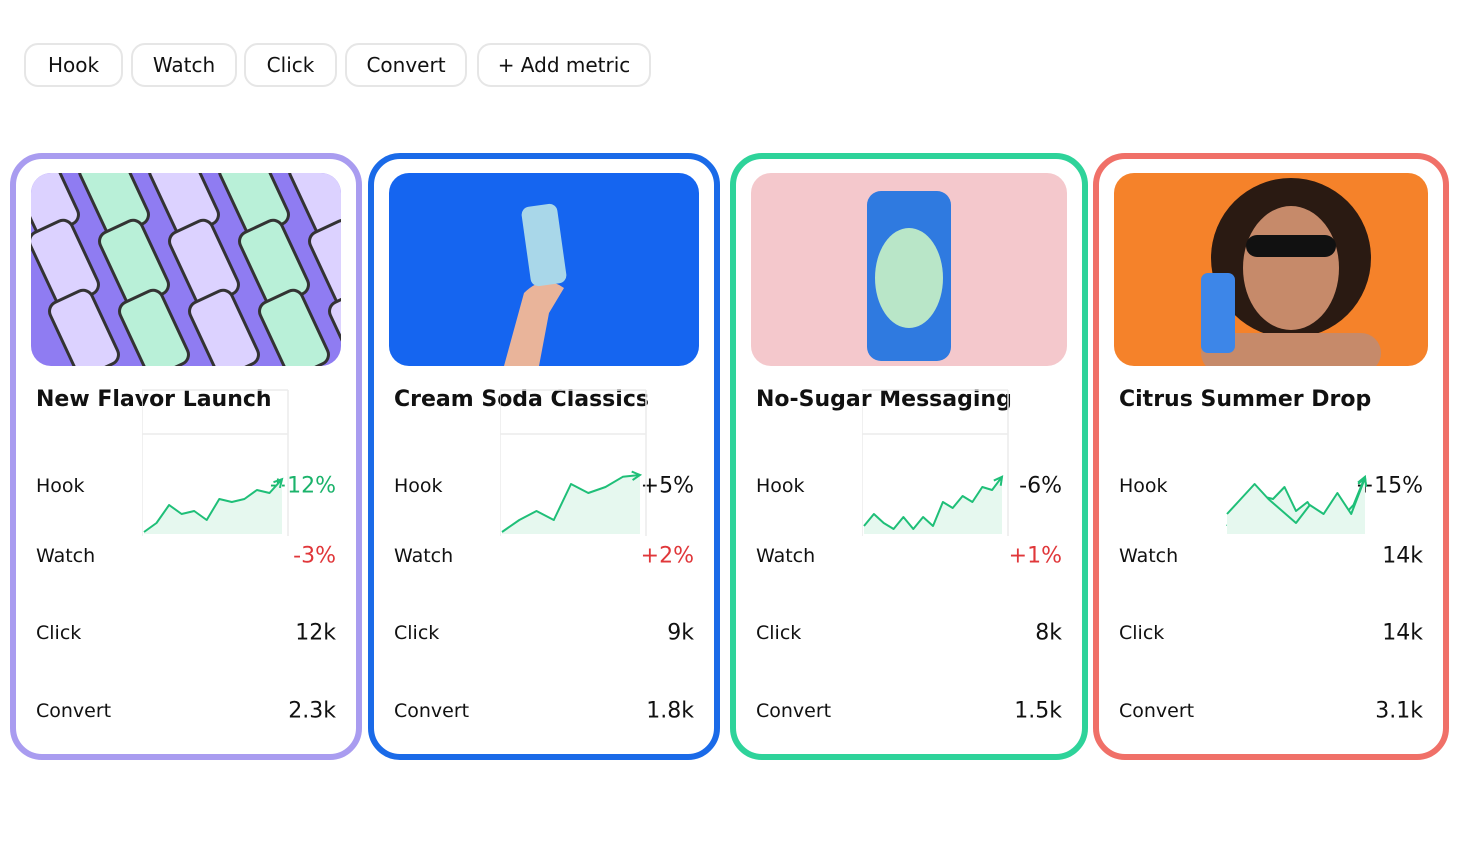 This screenshot has width=1457, height=846. I want to click on metric-value: +5%, so click(667, 486).